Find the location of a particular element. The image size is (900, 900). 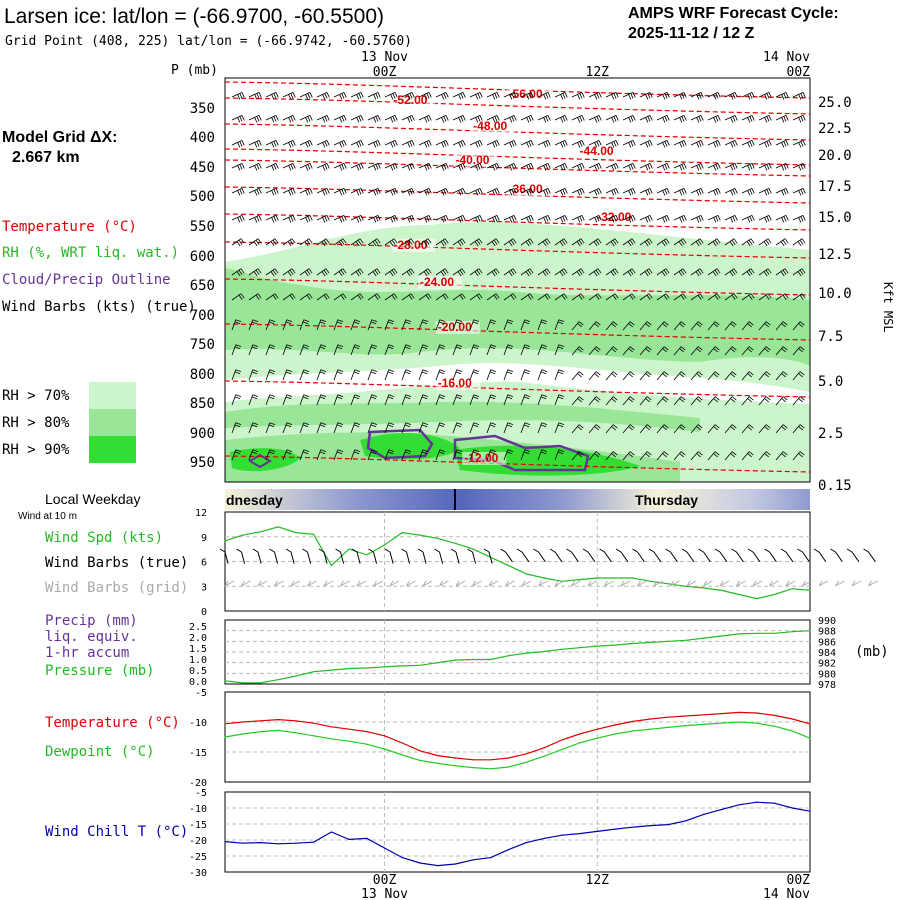

pressure-tick: 980 is located at coordinates (827, 674).